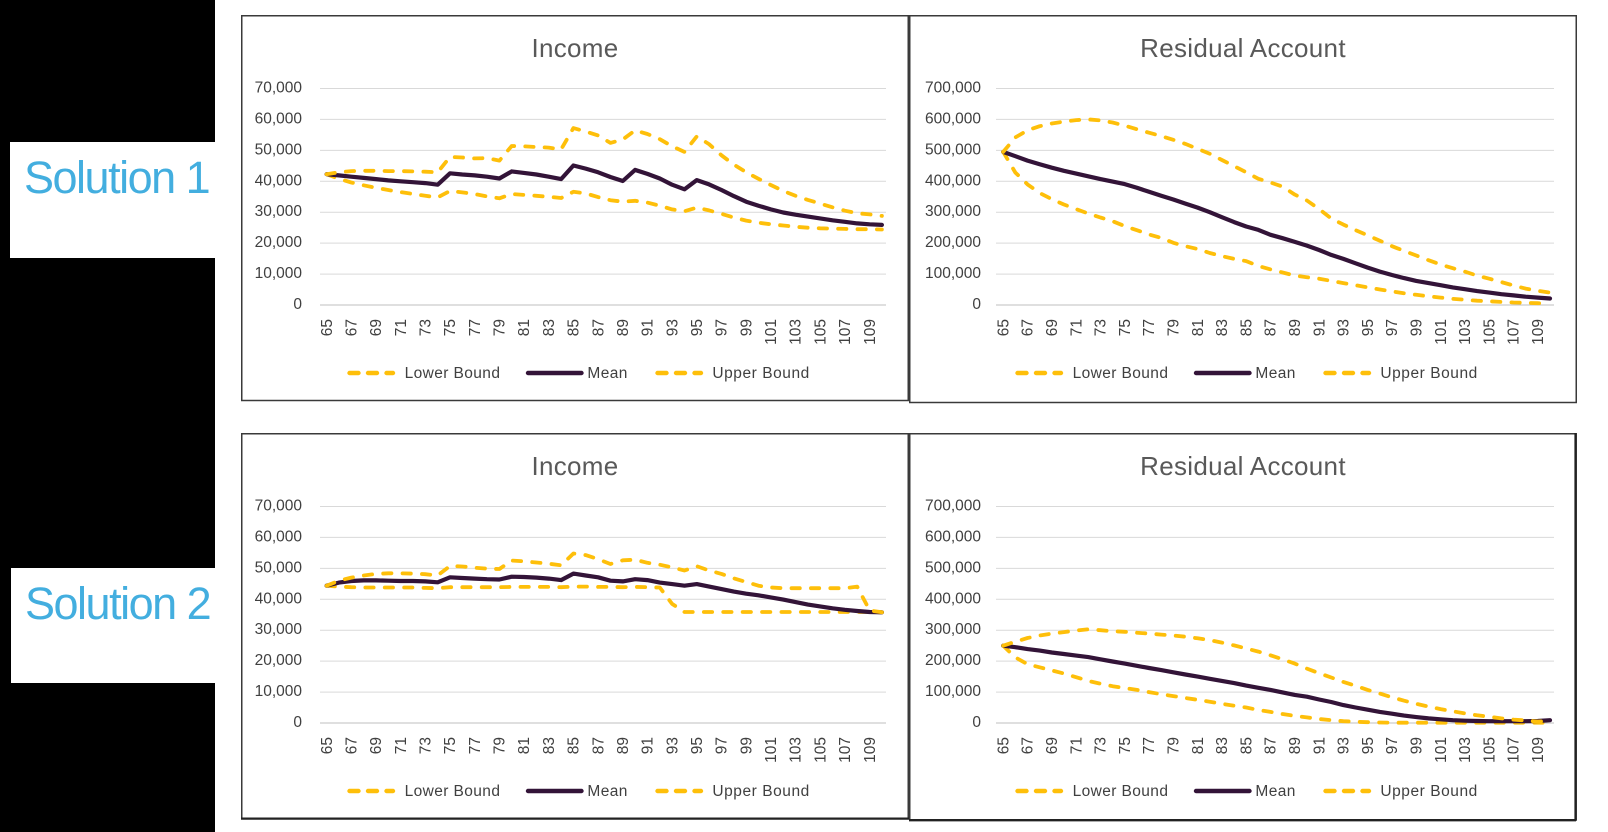 The width and height of the screenshot is (1608, 832). I want to click on svg-text: 10,000, so click(279, 691).